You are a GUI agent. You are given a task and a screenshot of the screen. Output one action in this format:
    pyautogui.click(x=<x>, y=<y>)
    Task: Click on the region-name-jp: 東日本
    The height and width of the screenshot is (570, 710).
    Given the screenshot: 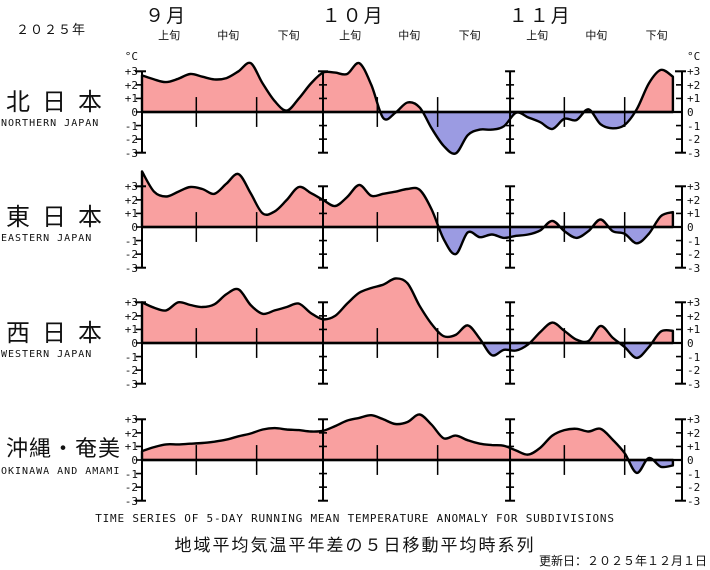 What is the action you would take?
    pyautogui.click(x=60, y=217)
    